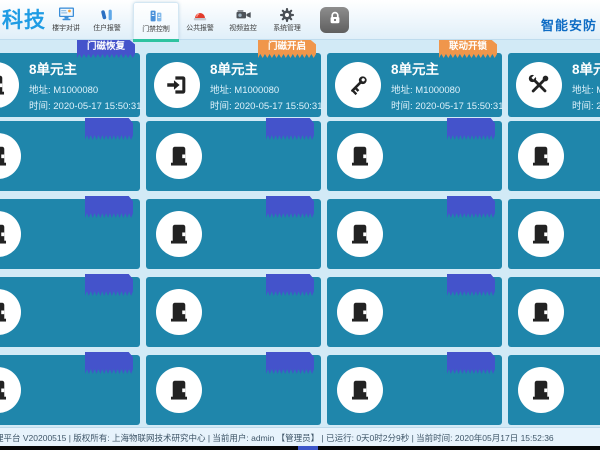  I want to click on bottom-strip, so click(300, 448).